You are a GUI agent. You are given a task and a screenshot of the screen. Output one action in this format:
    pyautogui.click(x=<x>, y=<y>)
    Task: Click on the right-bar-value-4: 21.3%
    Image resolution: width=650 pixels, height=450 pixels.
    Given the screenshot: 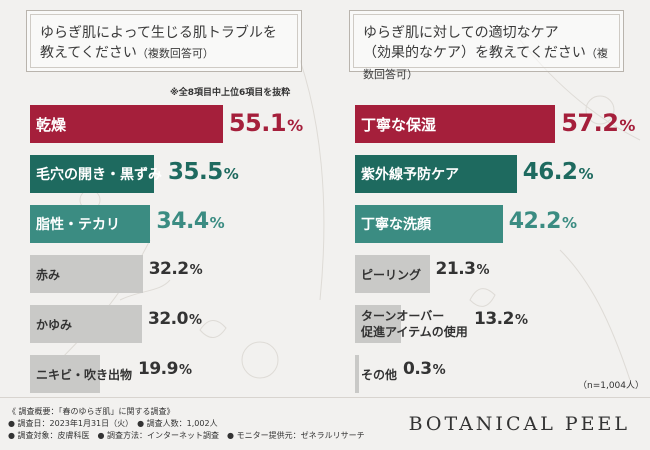 What is the action you would take?
    pyautogui.click(x=463, y=274)
    